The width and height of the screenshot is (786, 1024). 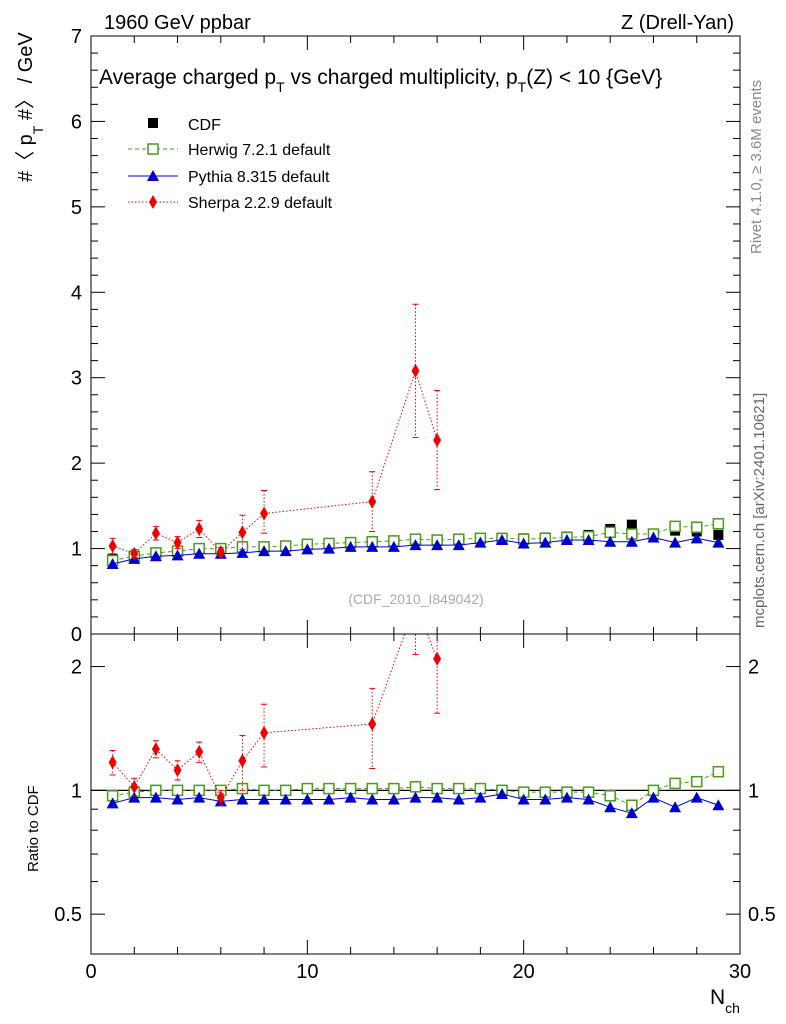 What do you see at coordinates (76, 464) in the screenshot?
I see `y-tick-label: 2` at bounding box center [76, 464].